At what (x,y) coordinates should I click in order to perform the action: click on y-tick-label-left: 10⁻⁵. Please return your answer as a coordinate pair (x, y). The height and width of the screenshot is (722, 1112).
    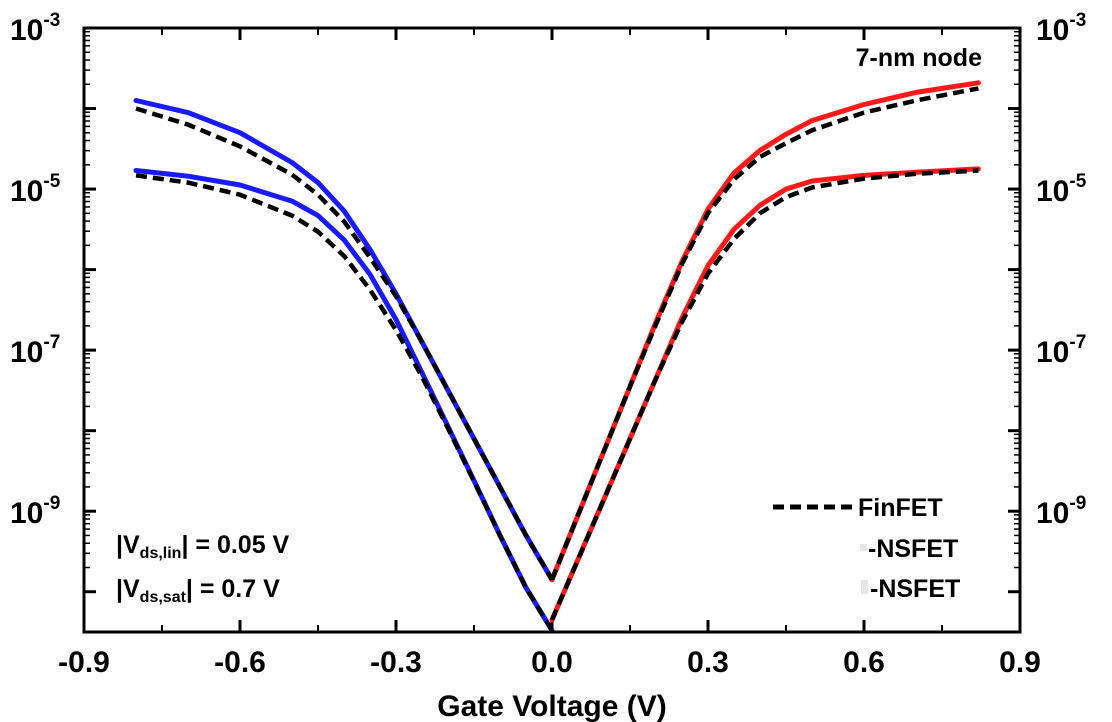
    Looking at the image, I should click on (35, 189).